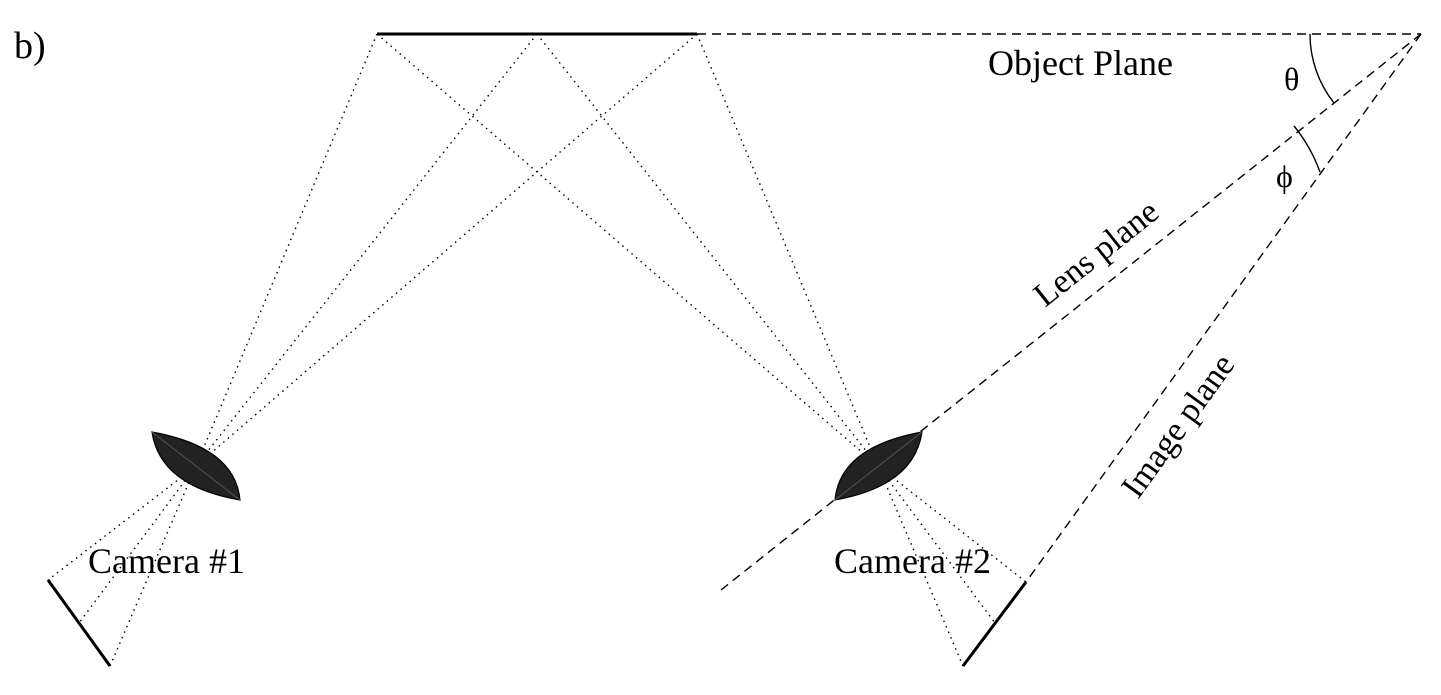 This screenshot has height=695, width=1441. What do you see at coordinates (1080, 63) in the screenshot?
I see `object-plane-label: Object Plane` at bounding box center [1080, 63].